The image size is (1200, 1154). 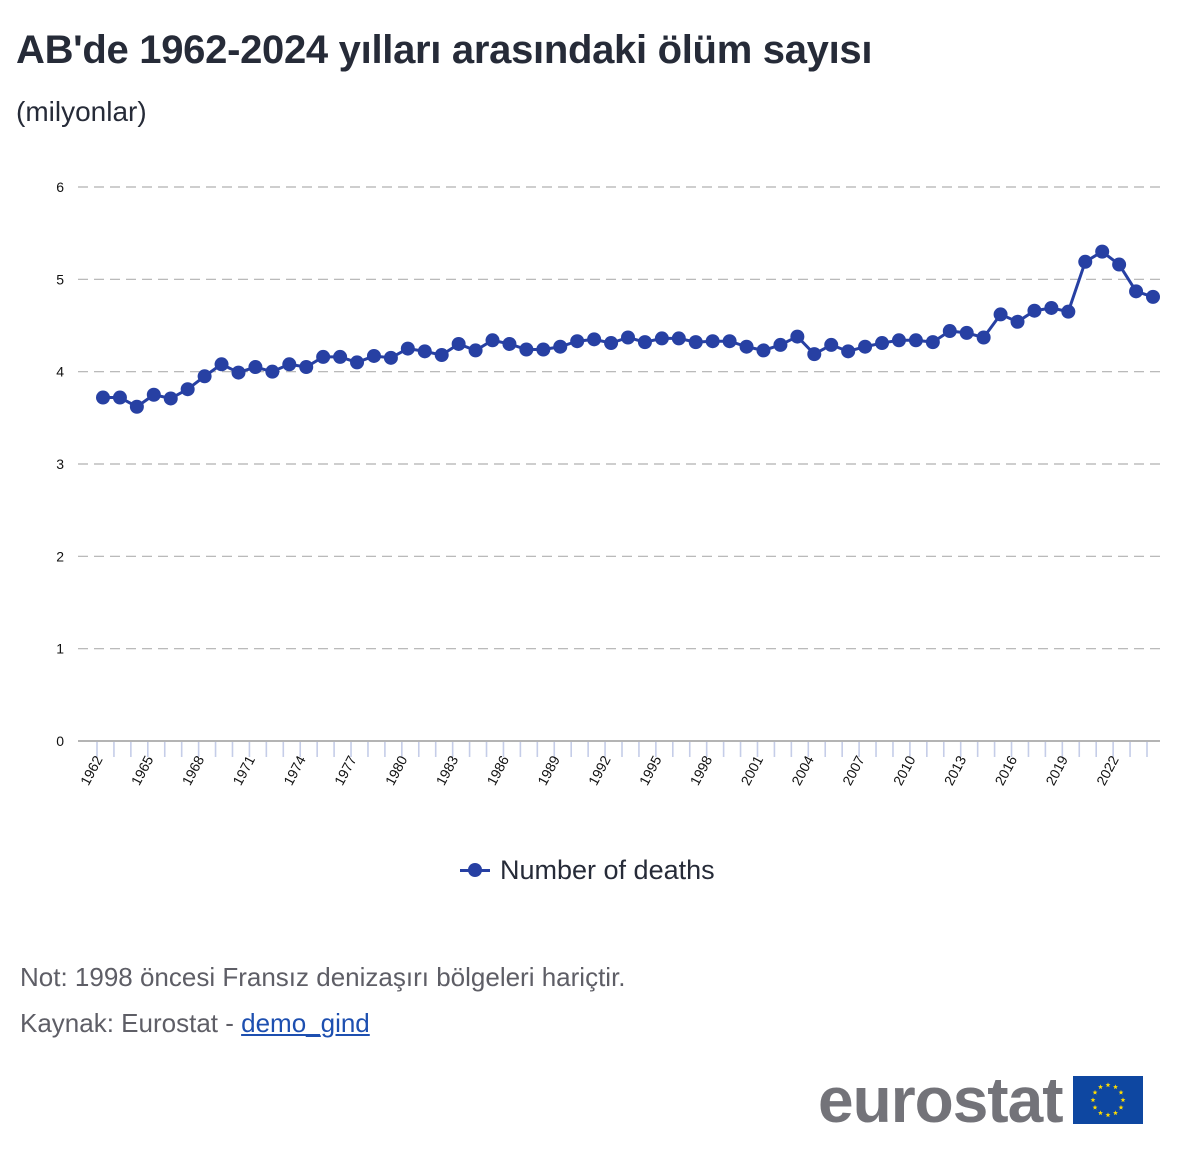 I want to click on x-tick-label-1977: 1977, so click(x=345, y=770).